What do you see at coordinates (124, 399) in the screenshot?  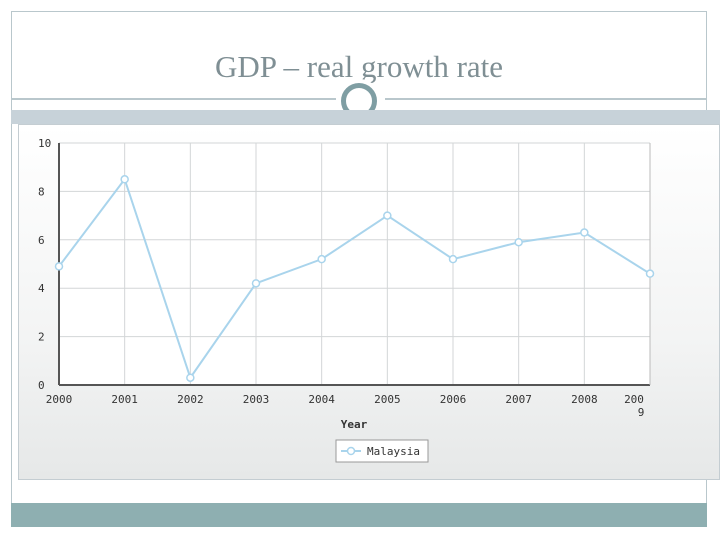 I see `x-tick-label: 2001` at bounding box center [124, 399].